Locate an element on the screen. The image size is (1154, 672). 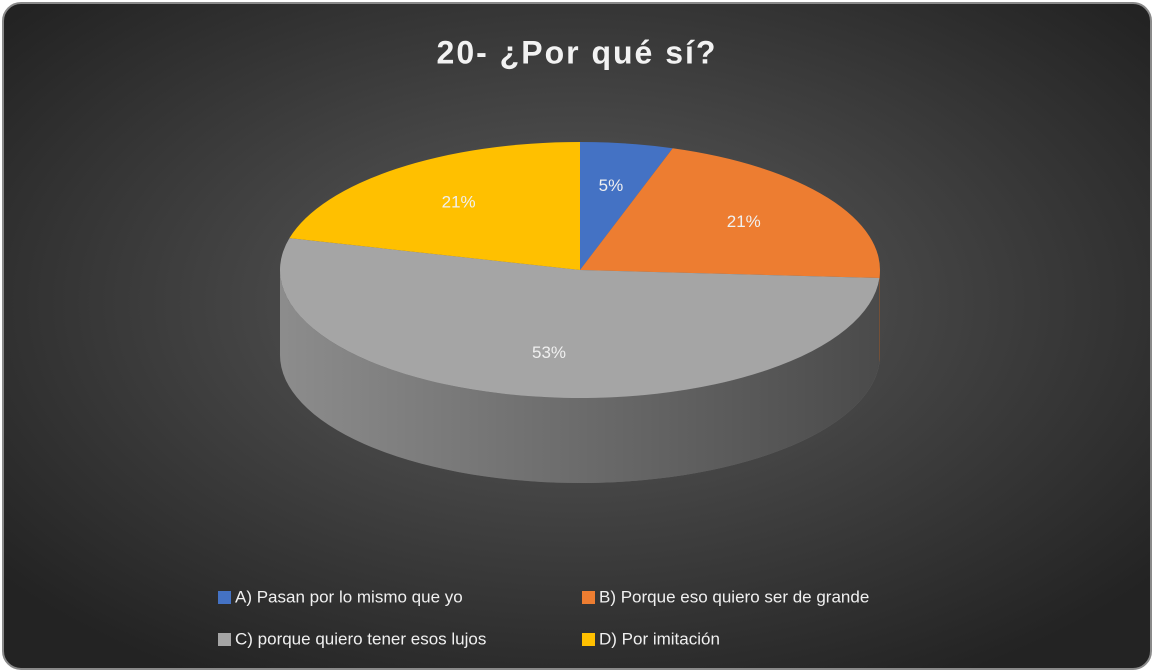
chart-title: 20- ¿Por qué sí? is located at coordinates (577, 52).